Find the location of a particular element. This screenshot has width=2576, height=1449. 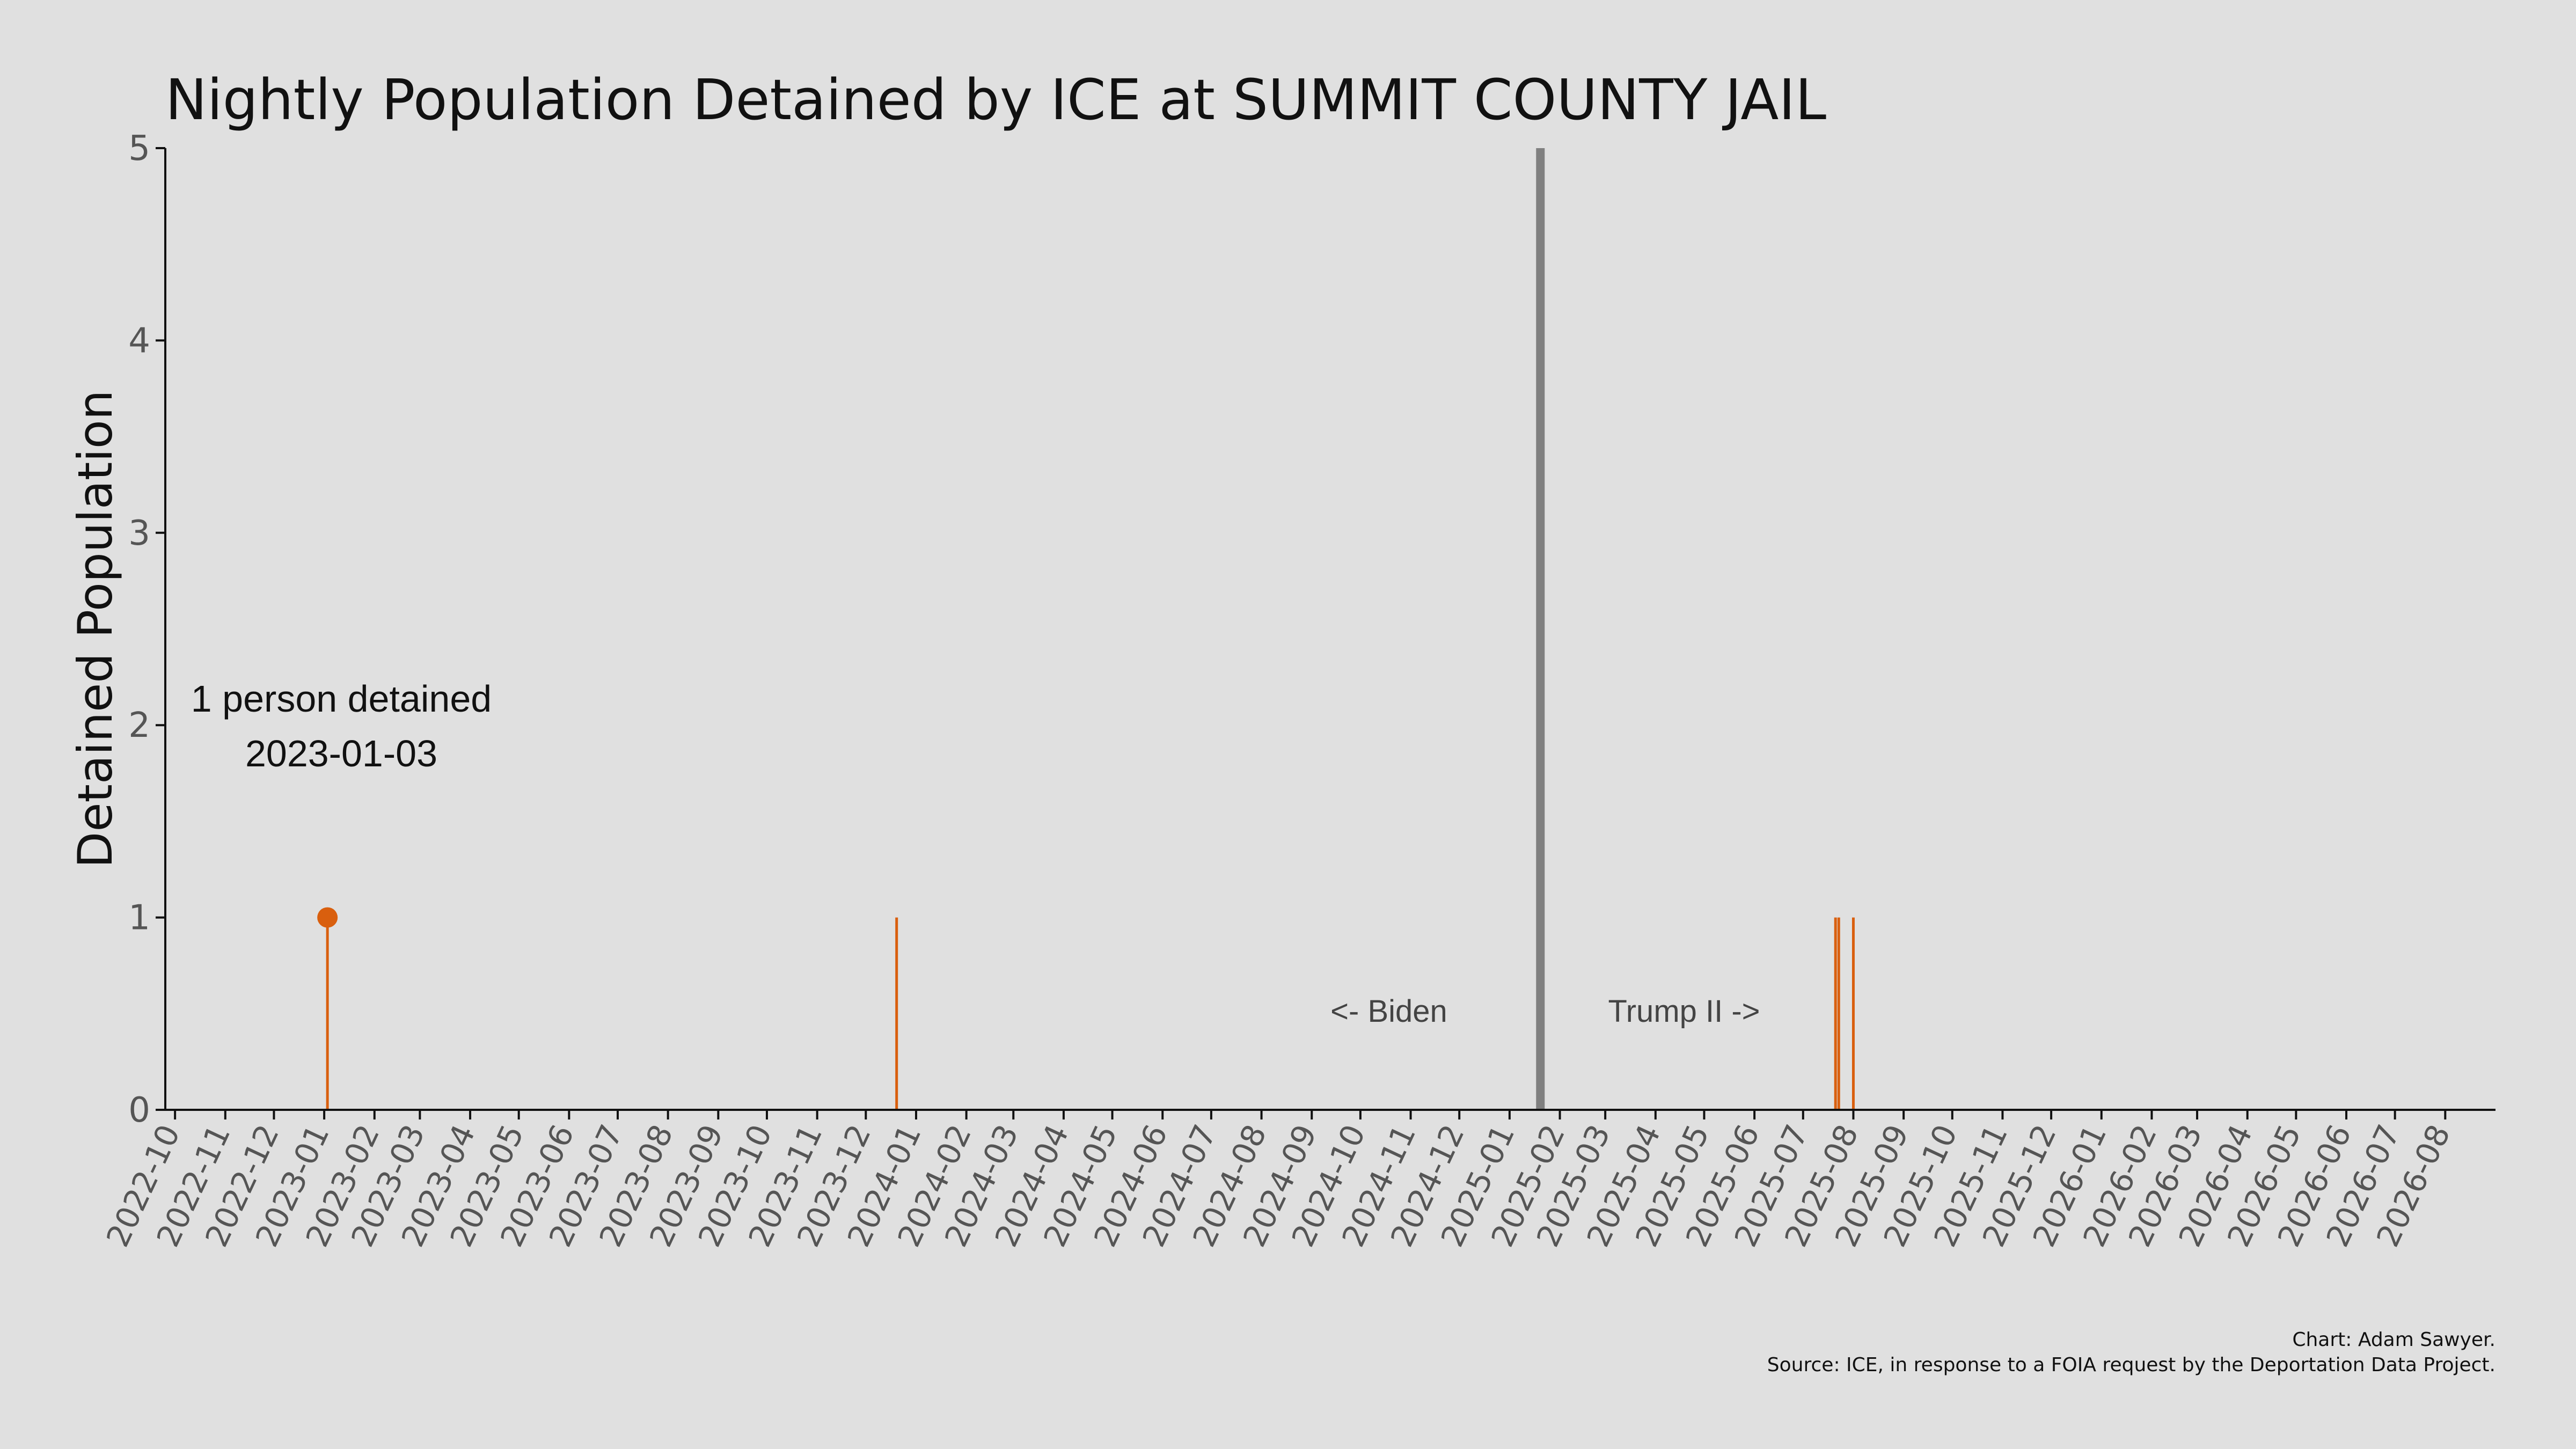

biden-era-label: <- Biden is located at coordinates (1388, 1011).